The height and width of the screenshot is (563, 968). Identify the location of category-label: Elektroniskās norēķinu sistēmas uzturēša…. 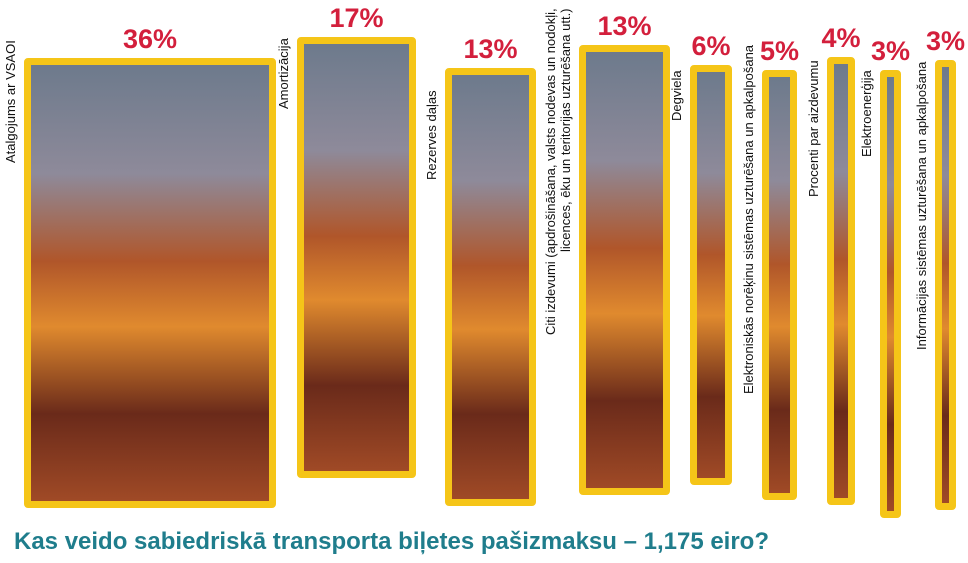
(748, 220).